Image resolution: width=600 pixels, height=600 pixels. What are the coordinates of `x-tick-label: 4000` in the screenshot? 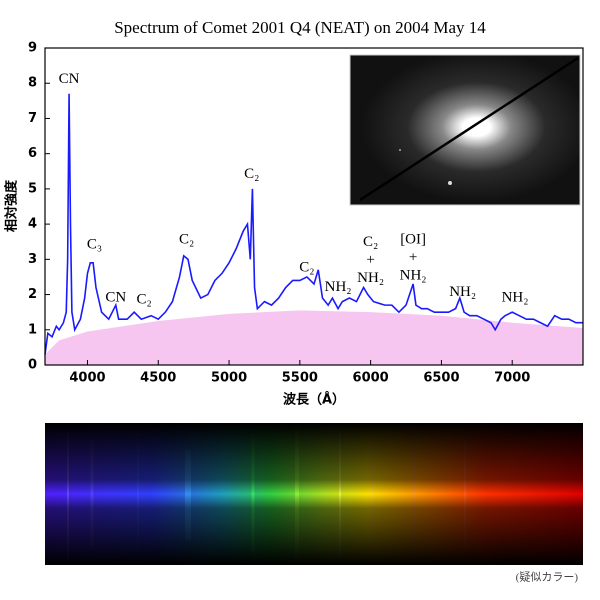 It's located at (87, 378).